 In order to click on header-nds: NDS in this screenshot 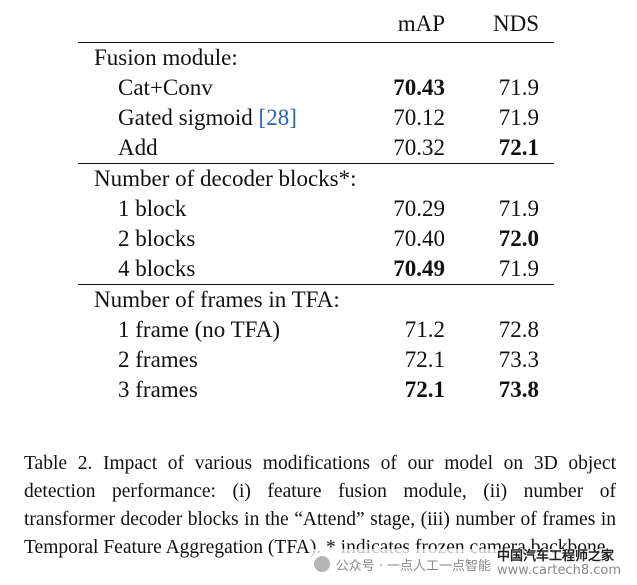, I will do `click(507, 24)`.